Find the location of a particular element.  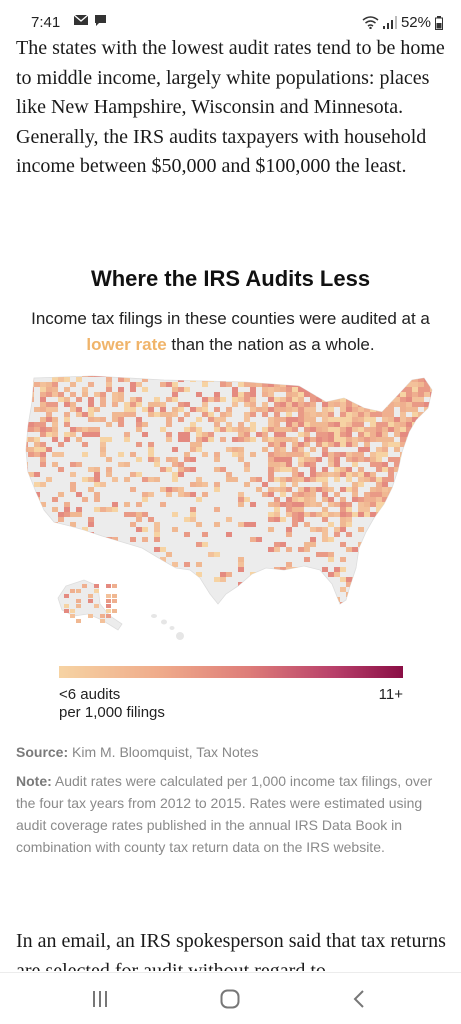

recent-apps-button is located at coordinates (100, 999).